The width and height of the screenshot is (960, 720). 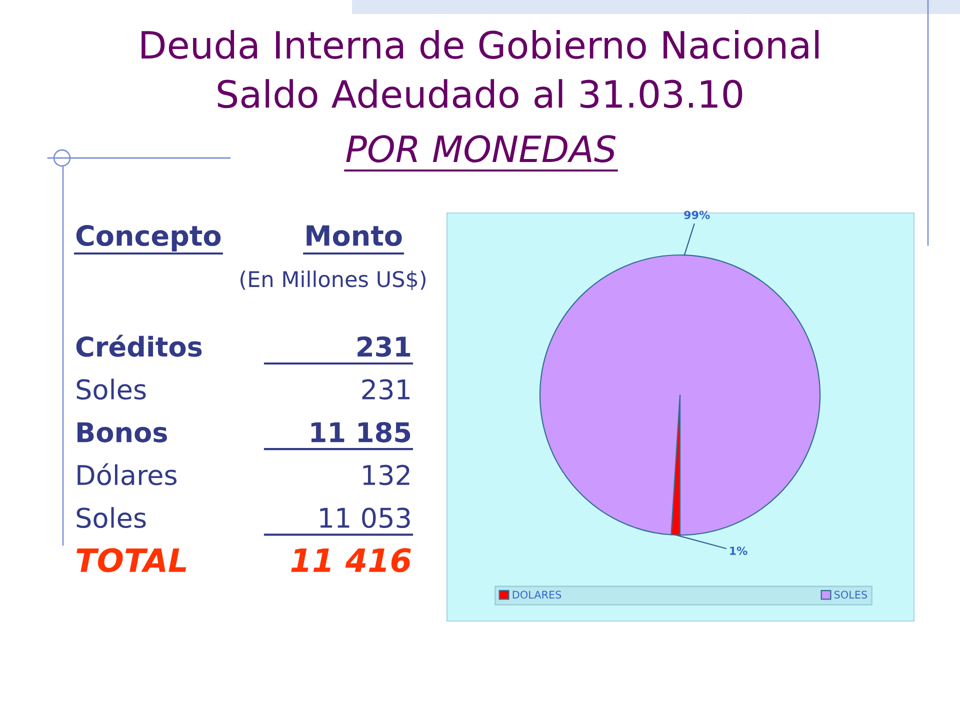 I want to click on category-label: Bonos, so click(x=122, y=432).